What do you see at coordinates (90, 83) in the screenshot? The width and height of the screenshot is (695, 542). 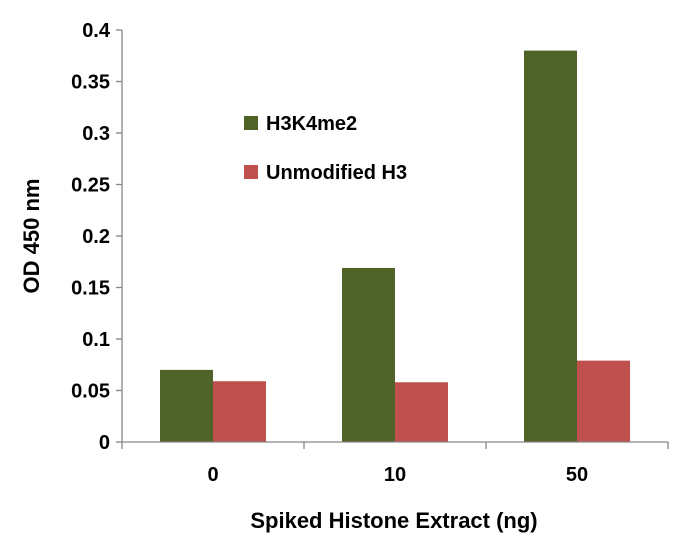 I see `y-tick-label: 0.35` at bounding box center [90, 83].